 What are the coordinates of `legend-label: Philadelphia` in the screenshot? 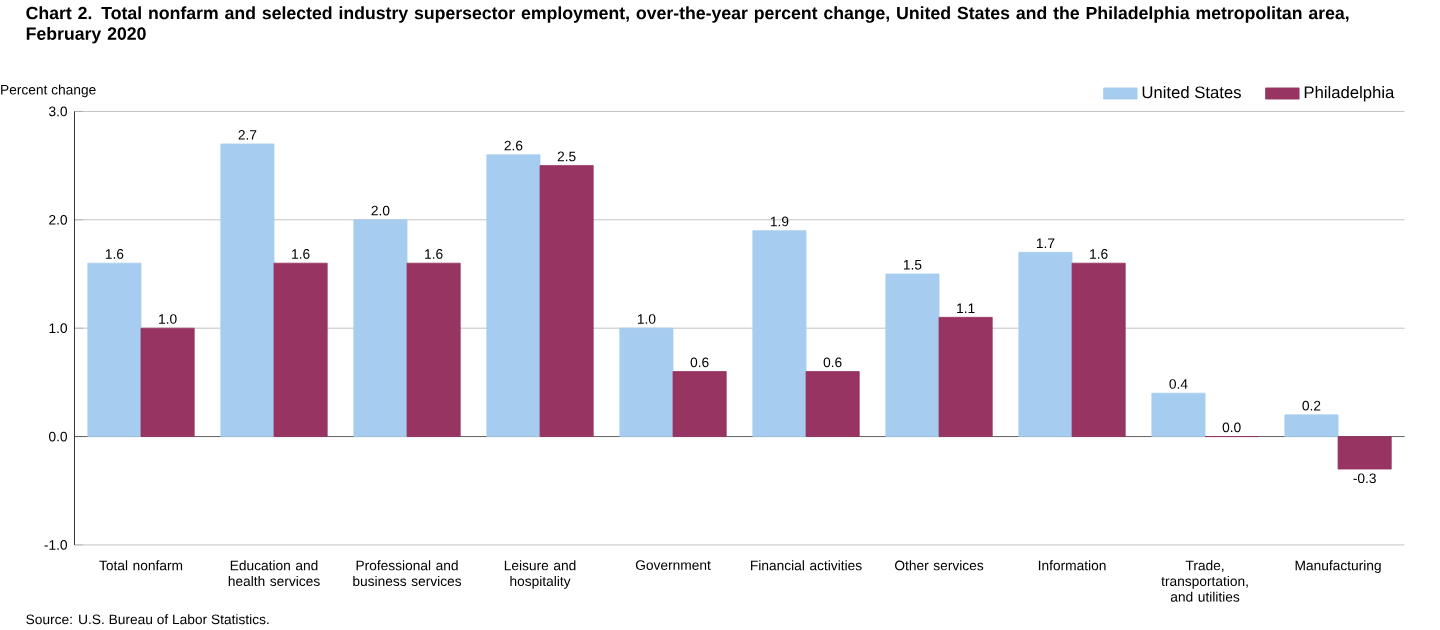 It's located at (1349, 93).